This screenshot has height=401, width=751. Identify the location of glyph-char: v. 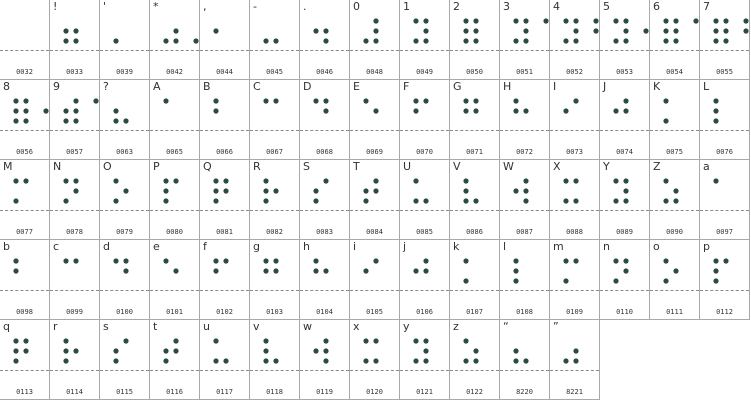
(256, 326).